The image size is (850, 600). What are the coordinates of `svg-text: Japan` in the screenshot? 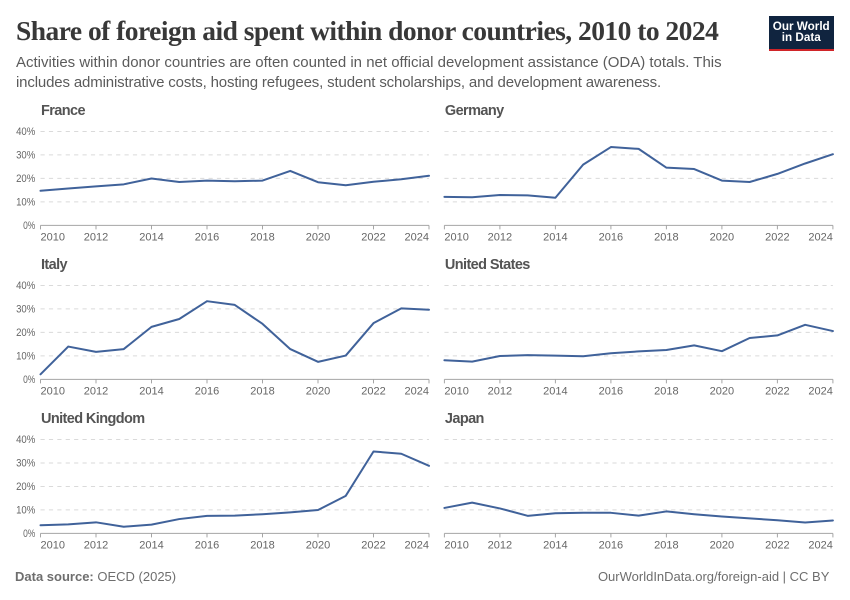 It's located at (464, 419).